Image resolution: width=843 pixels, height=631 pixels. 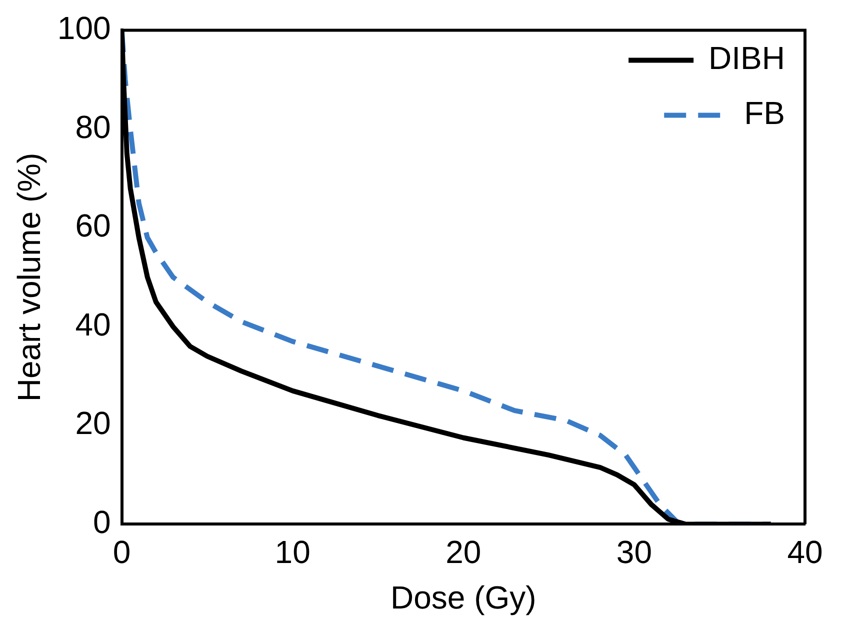 I want to click on y-tick-label: 20, so click(x=93, y=423).